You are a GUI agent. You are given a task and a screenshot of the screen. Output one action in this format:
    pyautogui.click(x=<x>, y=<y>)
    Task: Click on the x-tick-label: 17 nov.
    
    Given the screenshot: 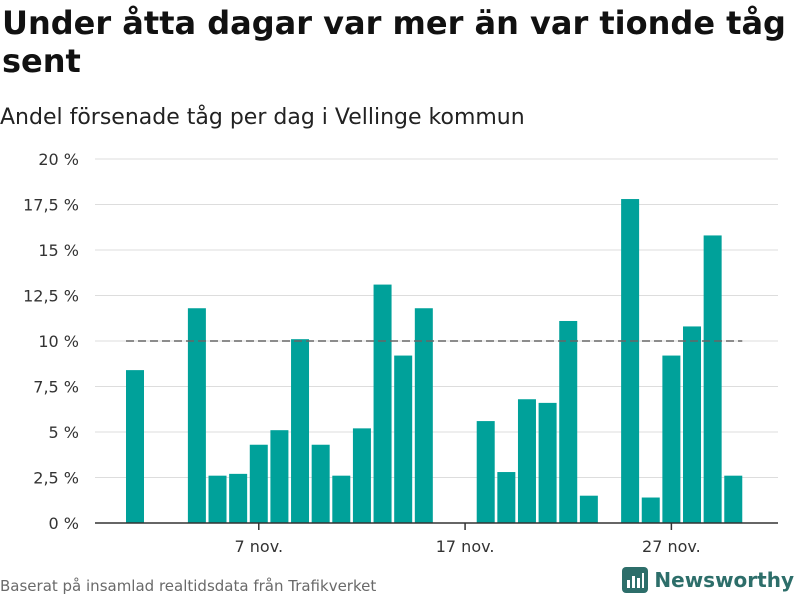 What is the action you would take?
    pyautogui.click(x=465, y=546)
    